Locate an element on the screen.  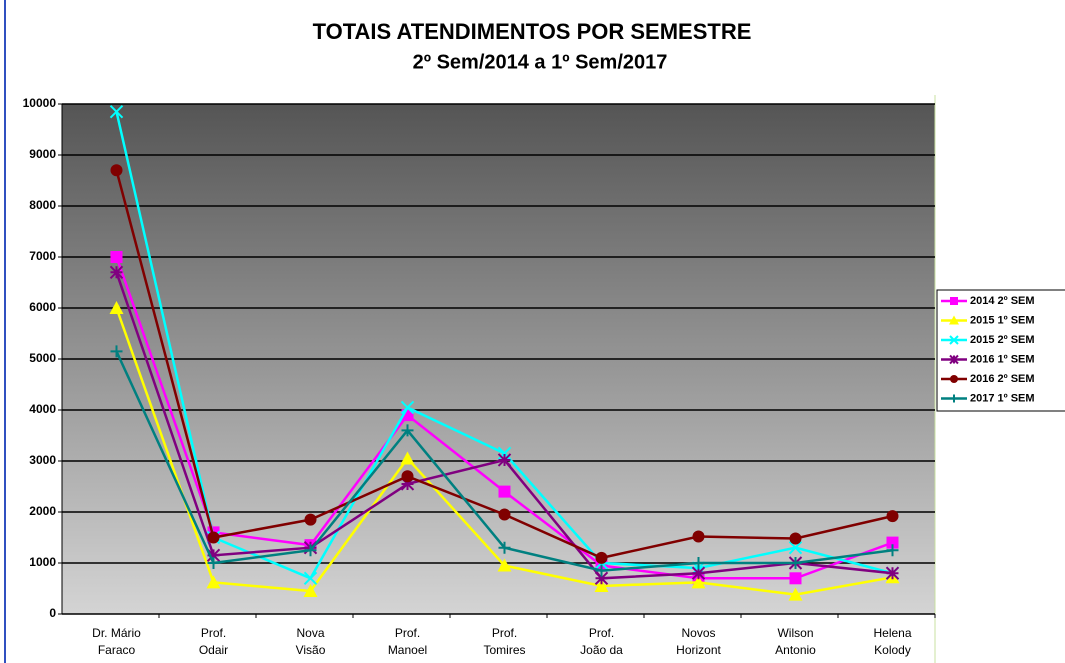
x-tick-label: Novos is located at coordinates (698, 633).